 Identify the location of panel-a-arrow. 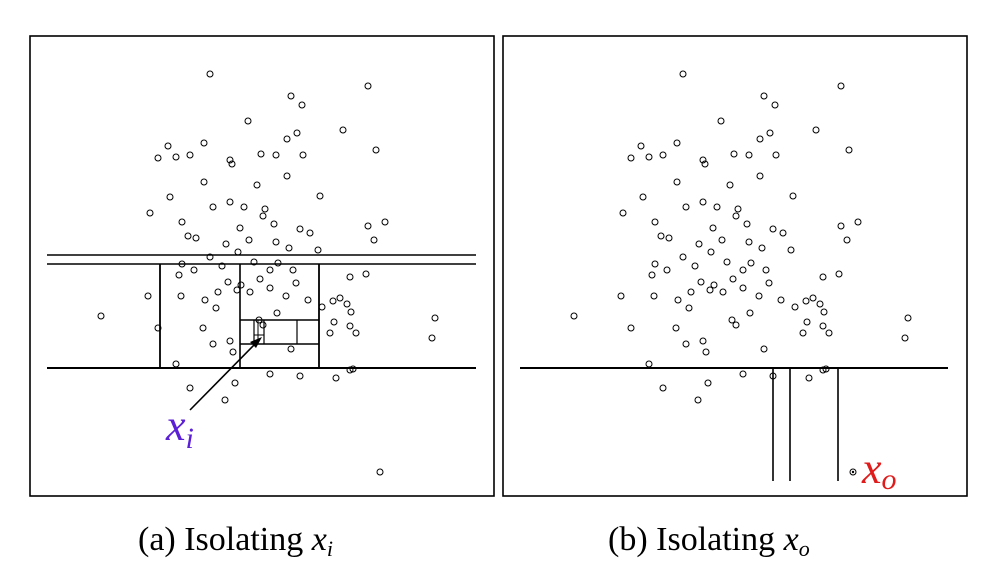
(225, 374).